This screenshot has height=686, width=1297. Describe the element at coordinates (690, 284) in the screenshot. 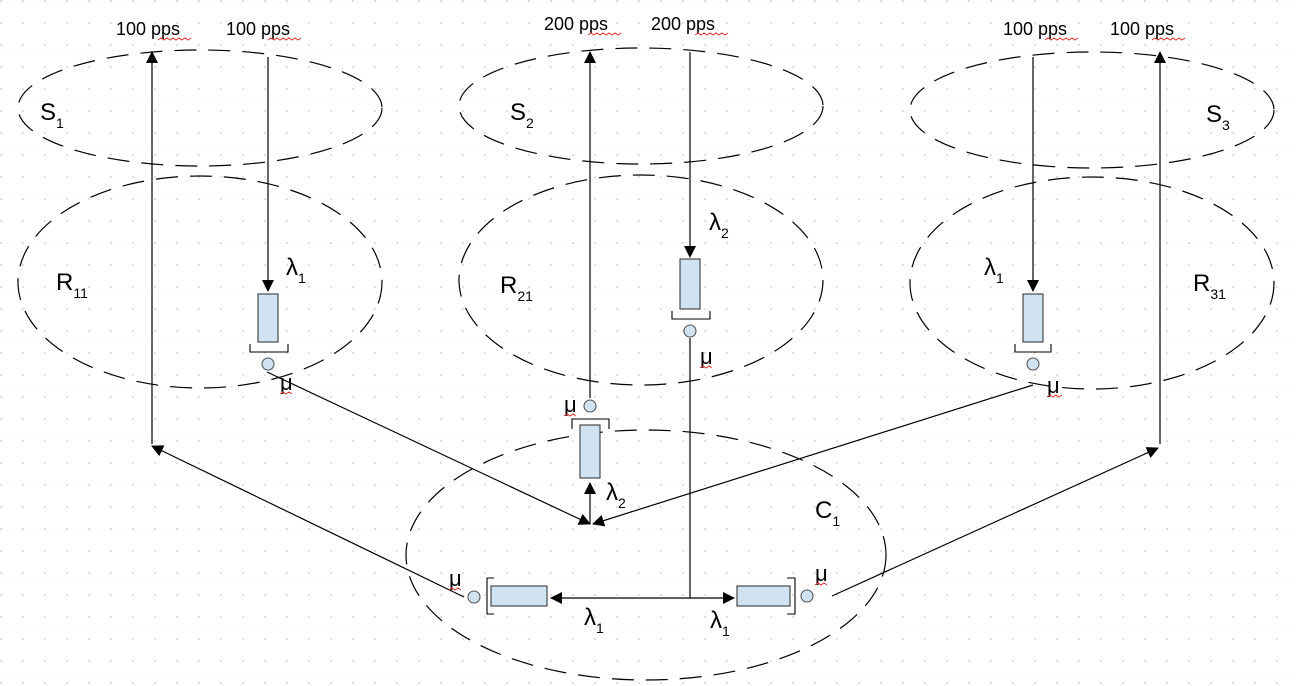

I see `r21-queue` at that location.